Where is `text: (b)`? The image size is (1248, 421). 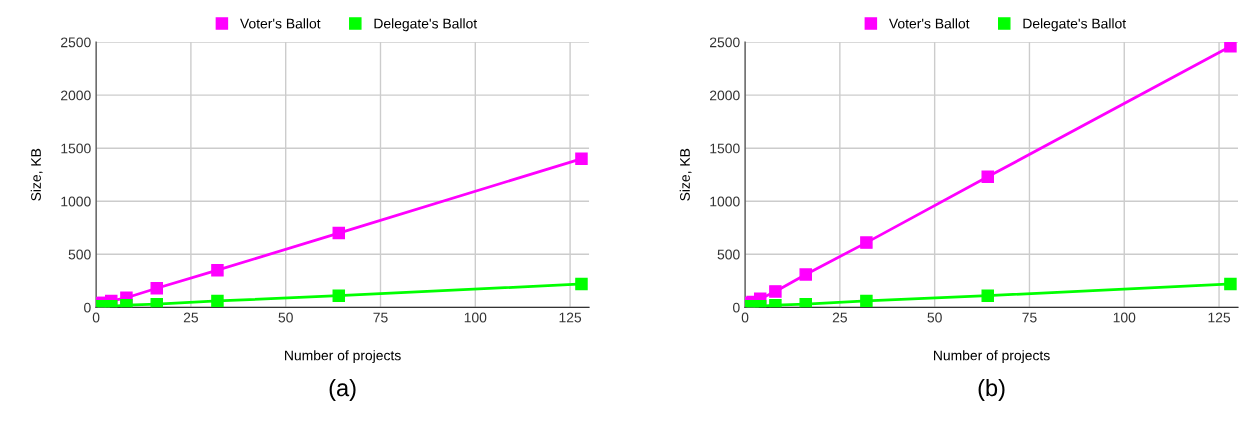
text: (b) is located at coordinates (991, 389).